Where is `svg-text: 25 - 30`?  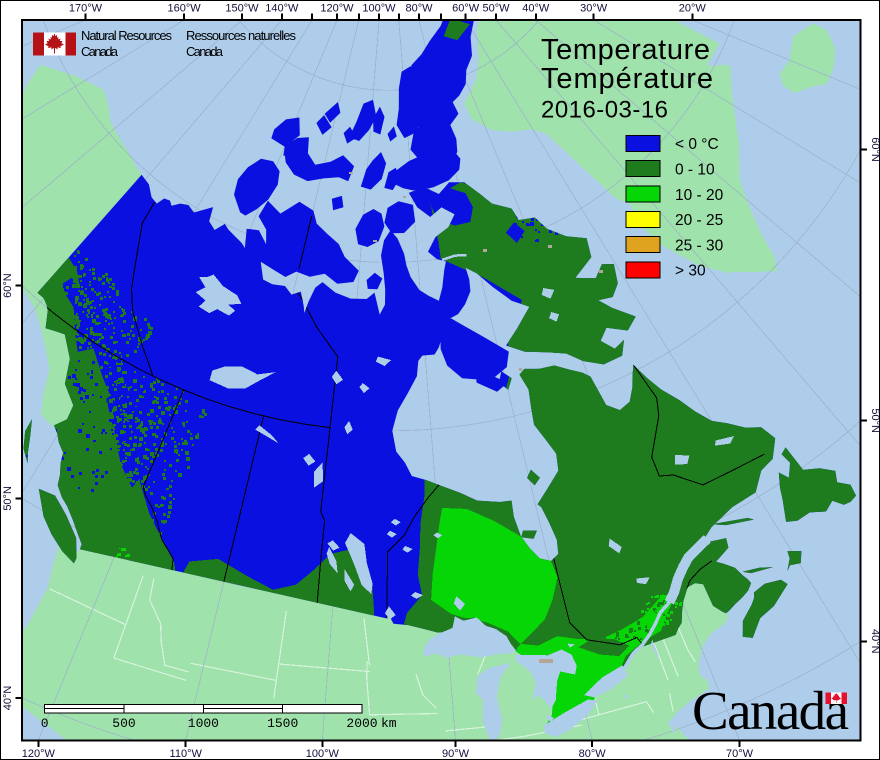 svg-text: 25 - 30 is located at coordinates (699, 245).